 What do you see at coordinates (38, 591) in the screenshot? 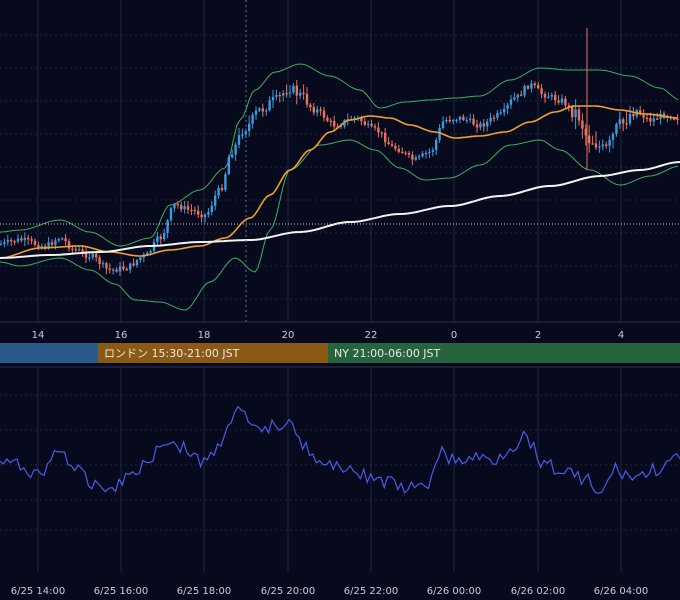
I see `osc-x-tick-0: 6/25 14:00` at bounding box center [38, 591].